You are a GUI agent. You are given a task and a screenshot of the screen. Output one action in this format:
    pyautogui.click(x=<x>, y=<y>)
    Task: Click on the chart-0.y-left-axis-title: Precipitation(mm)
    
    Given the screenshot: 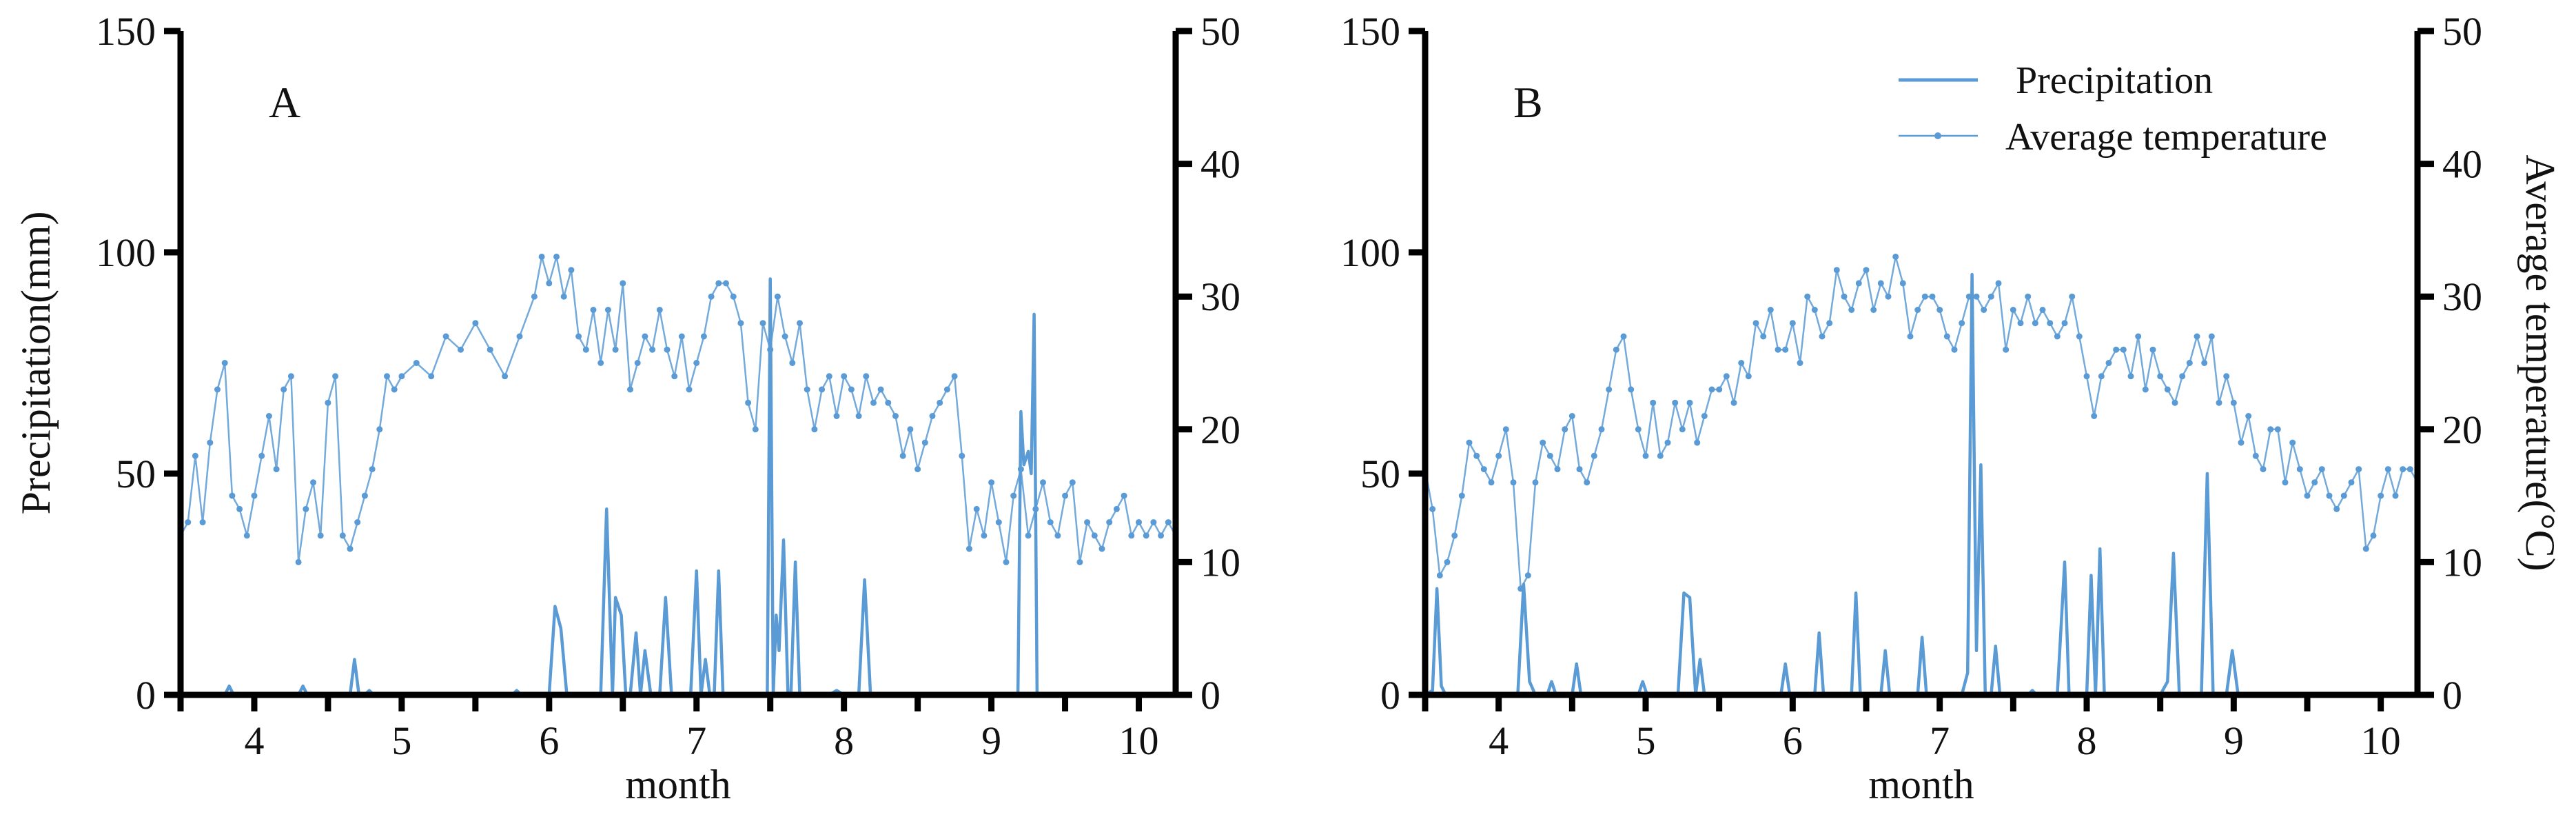 What is the action you would take?
    pyautogui.click(x=36, y=363)
    